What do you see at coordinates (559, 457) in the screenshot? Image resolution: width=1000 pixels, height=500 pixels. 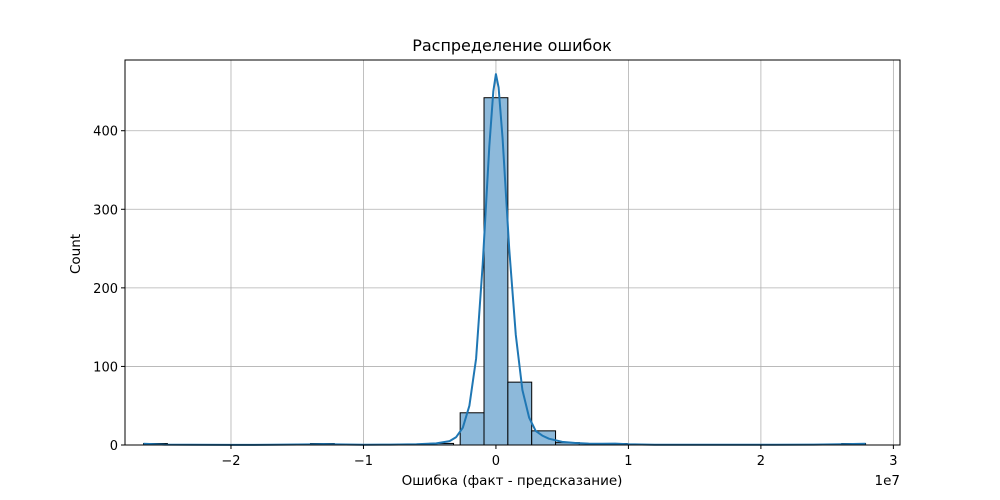 I see `x-axis-ticks: −2 −1 0 1 2 3` at bounding box center [559, 457].